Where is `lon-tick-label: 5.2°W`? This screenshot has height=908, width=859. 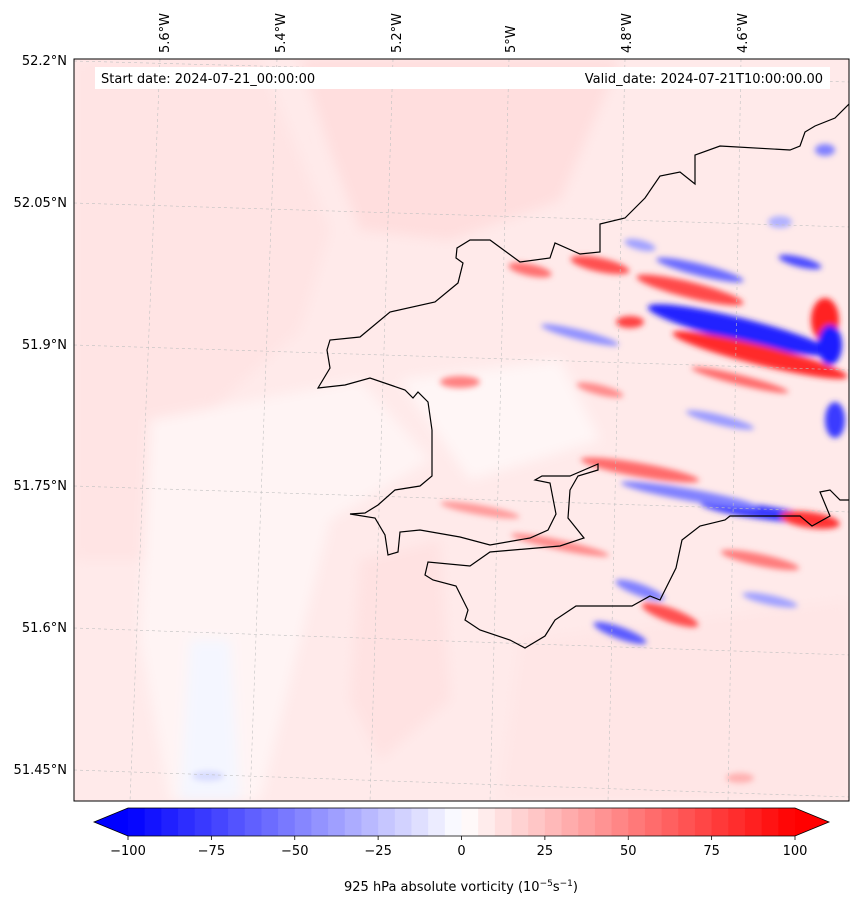 lon-tick-label: 5.2°W is located at coordinates (397, 33).